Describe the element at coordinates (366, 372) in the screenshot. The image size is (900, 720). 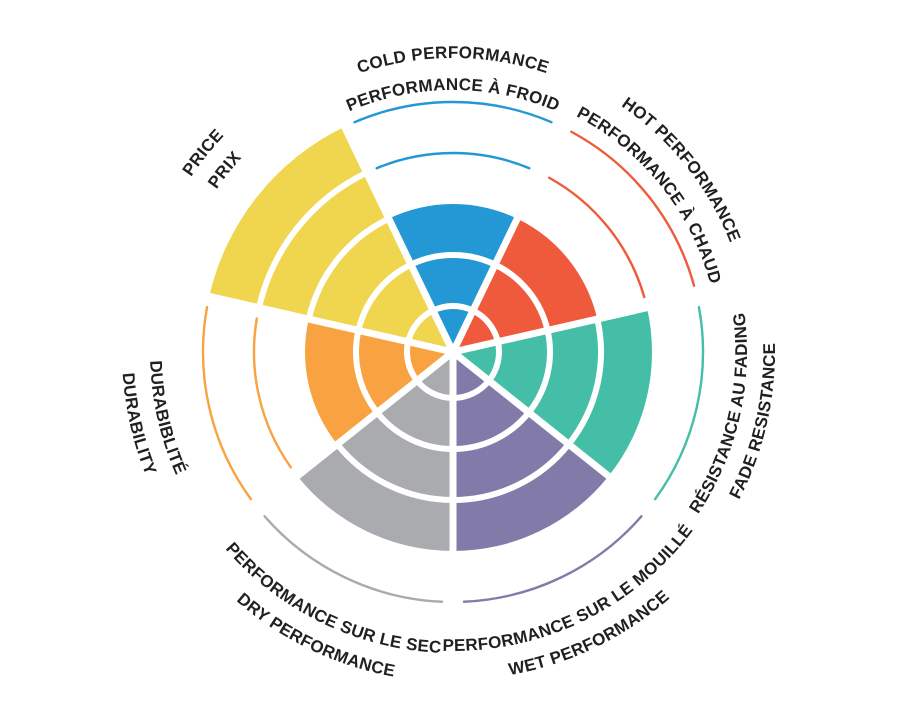
I see `durability-ring-divider` at that location.